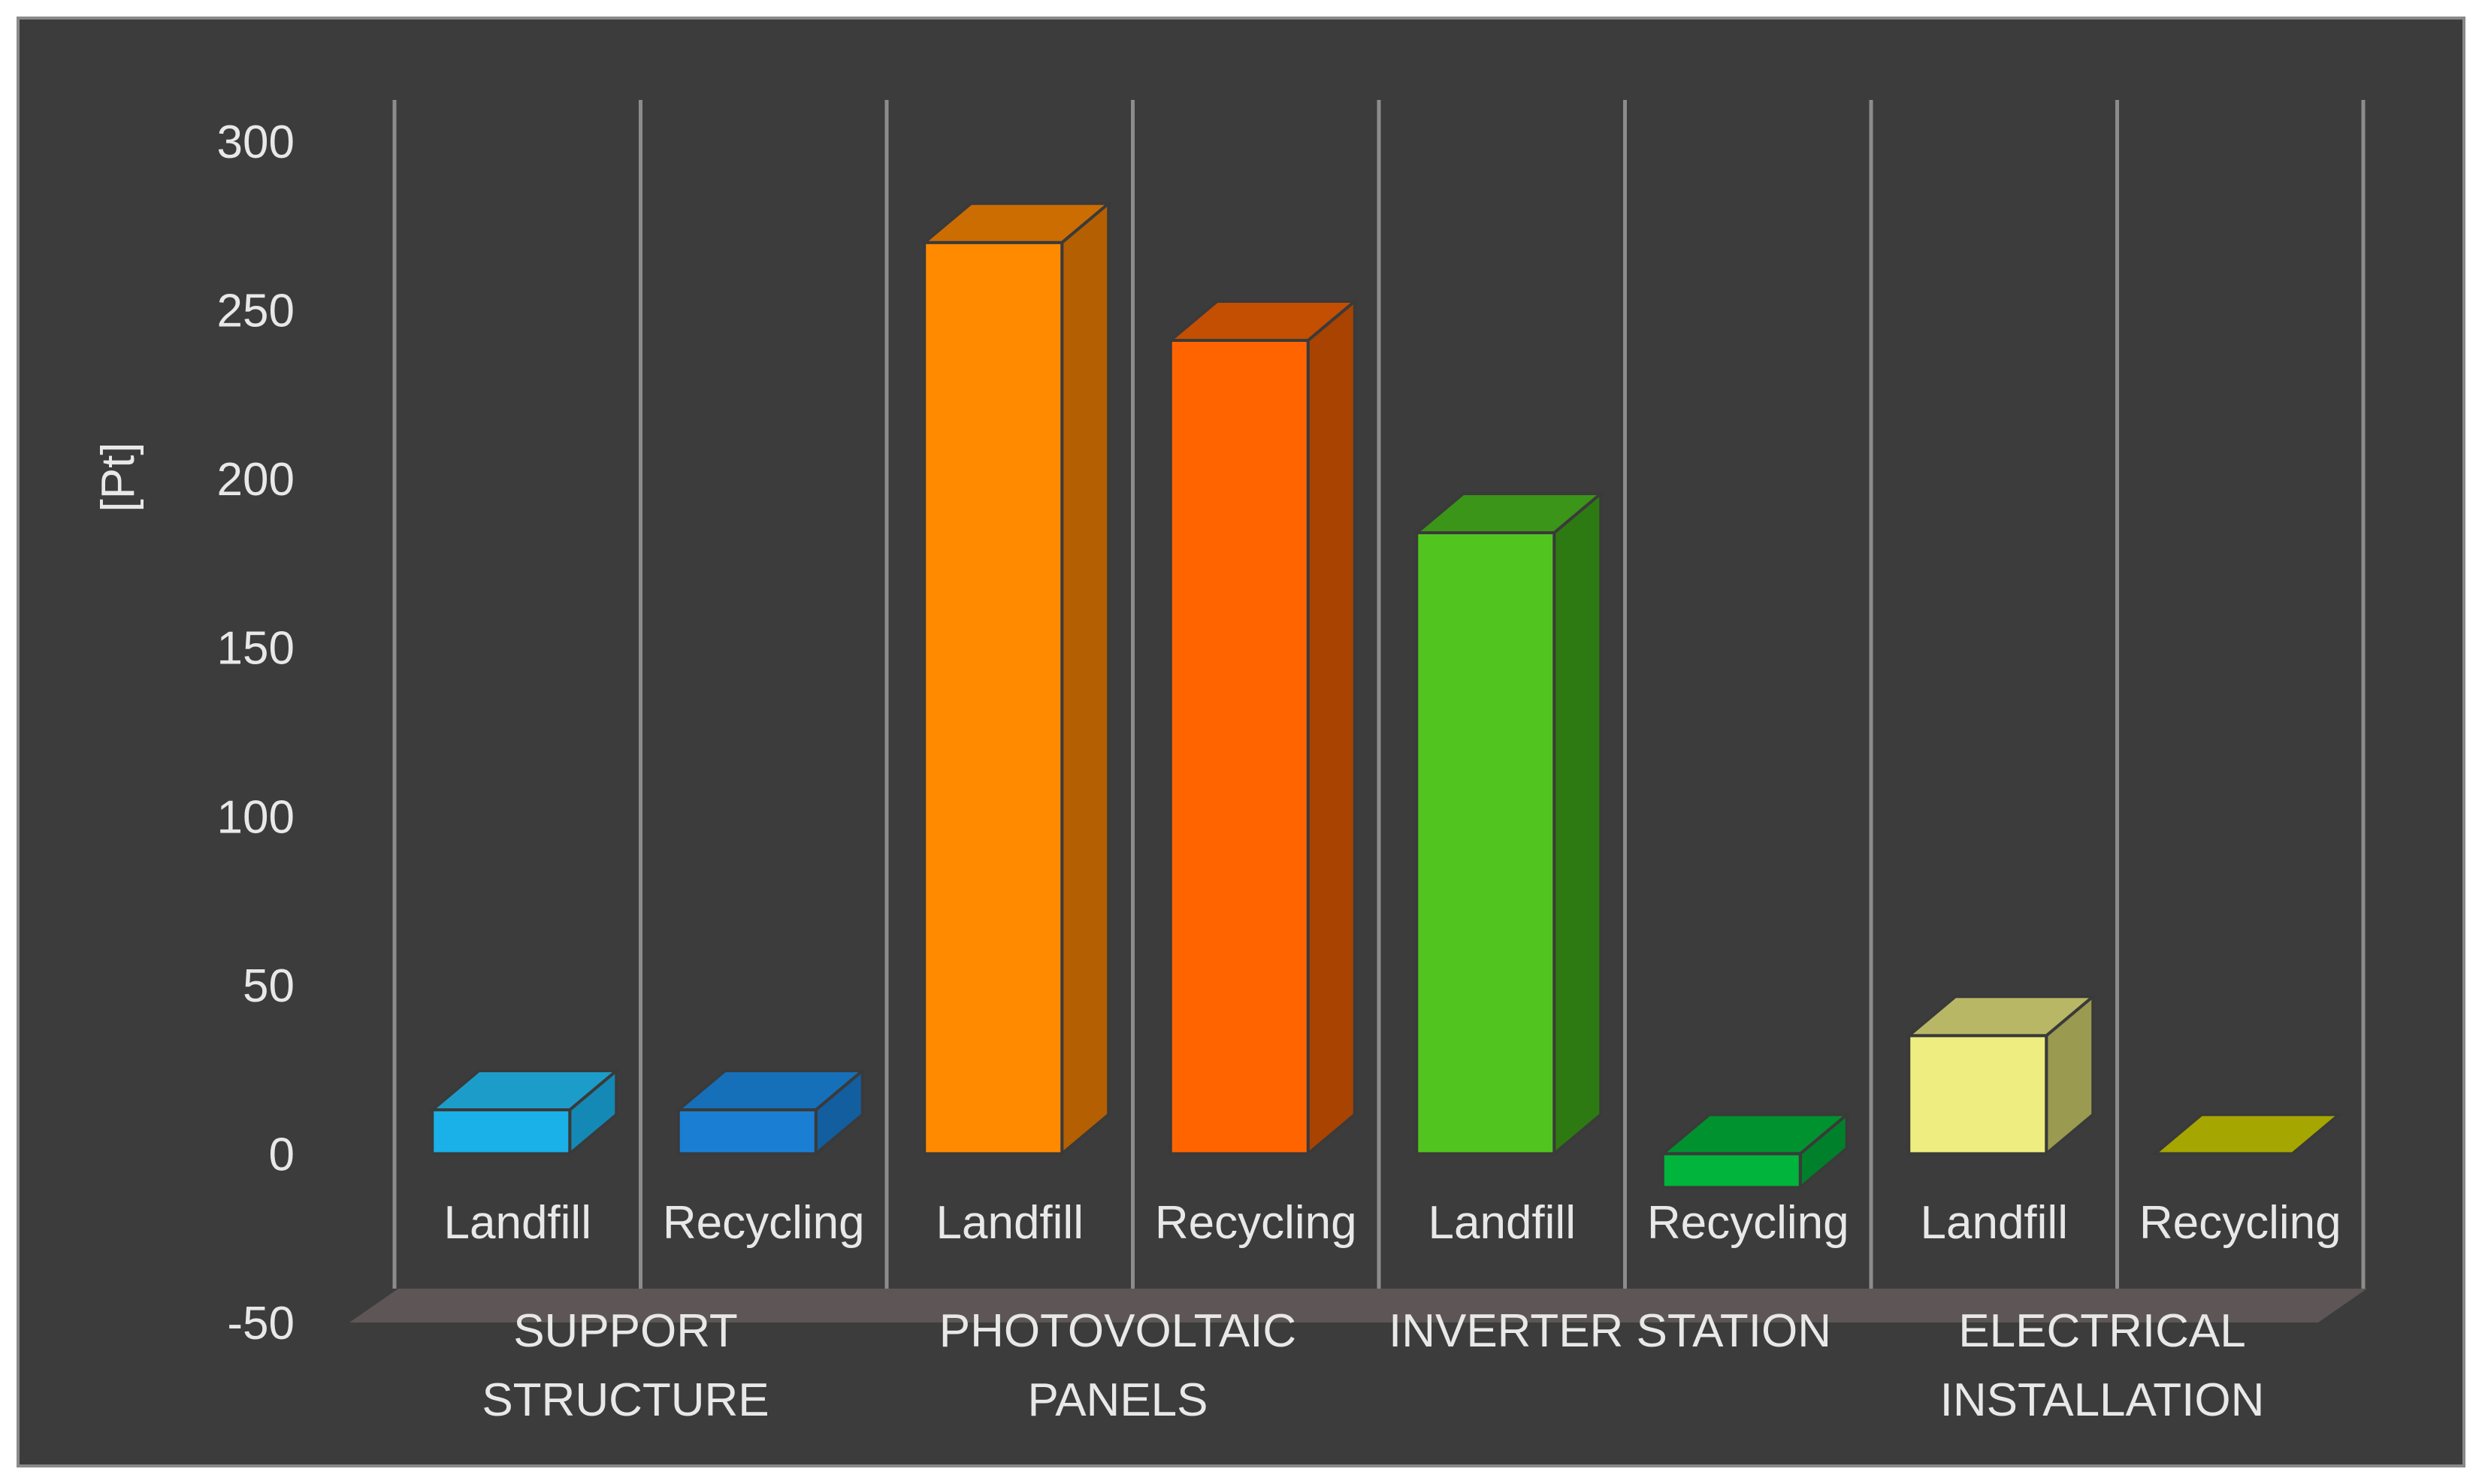 The image size is (2482, 1484). Describe the element at coordinates (1117, 1366) in the screenshot. I see `group-label: PHOTOVOLTAIC PANELS` at that location.